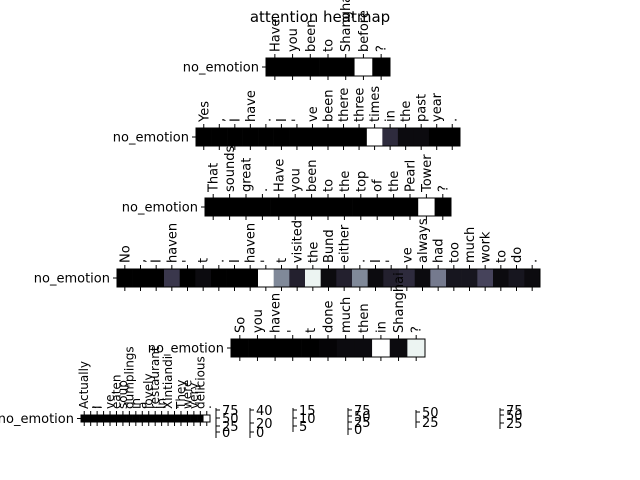  I want to click on x-token-label: sounds, so click(230, 169).